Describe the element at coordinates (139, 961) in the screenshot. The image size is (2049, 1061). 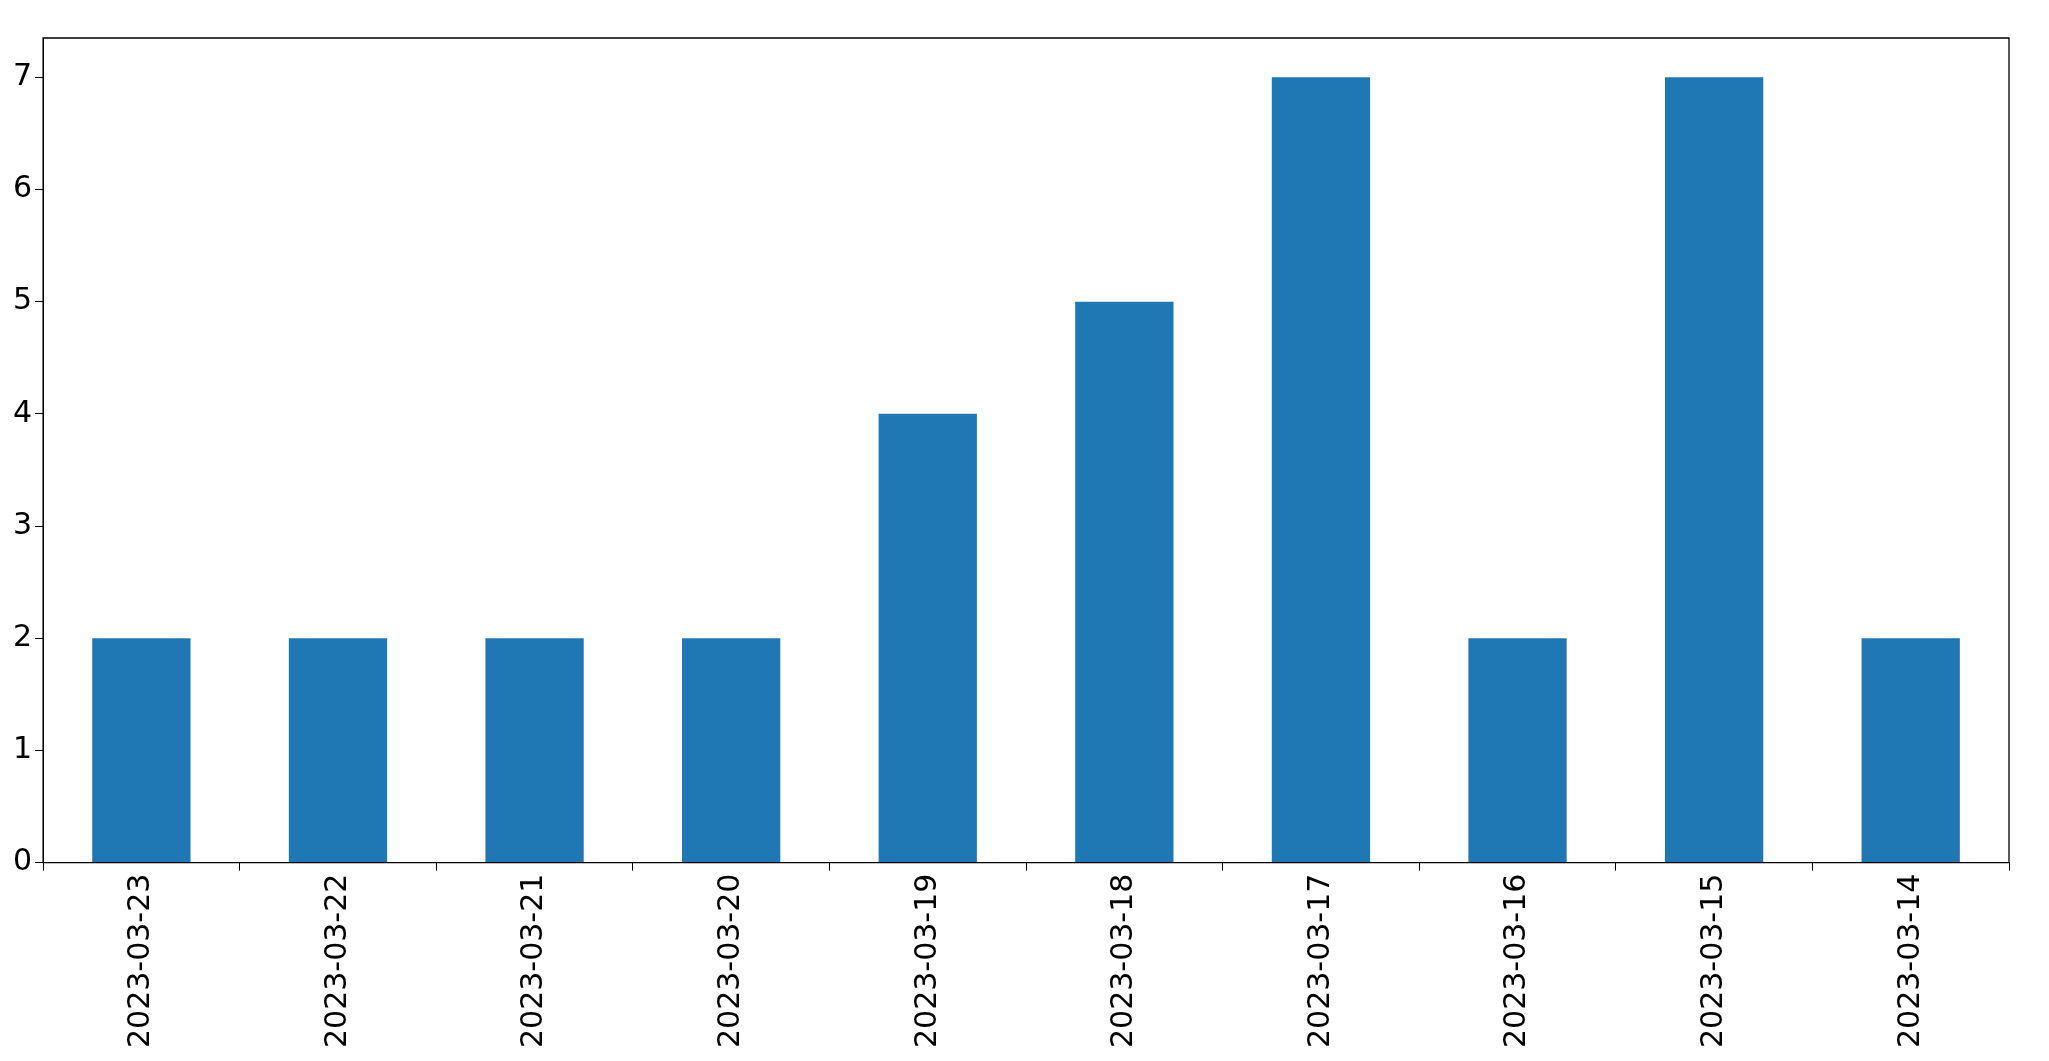
I see `x-tick-label: 2023-03-23` at that location.